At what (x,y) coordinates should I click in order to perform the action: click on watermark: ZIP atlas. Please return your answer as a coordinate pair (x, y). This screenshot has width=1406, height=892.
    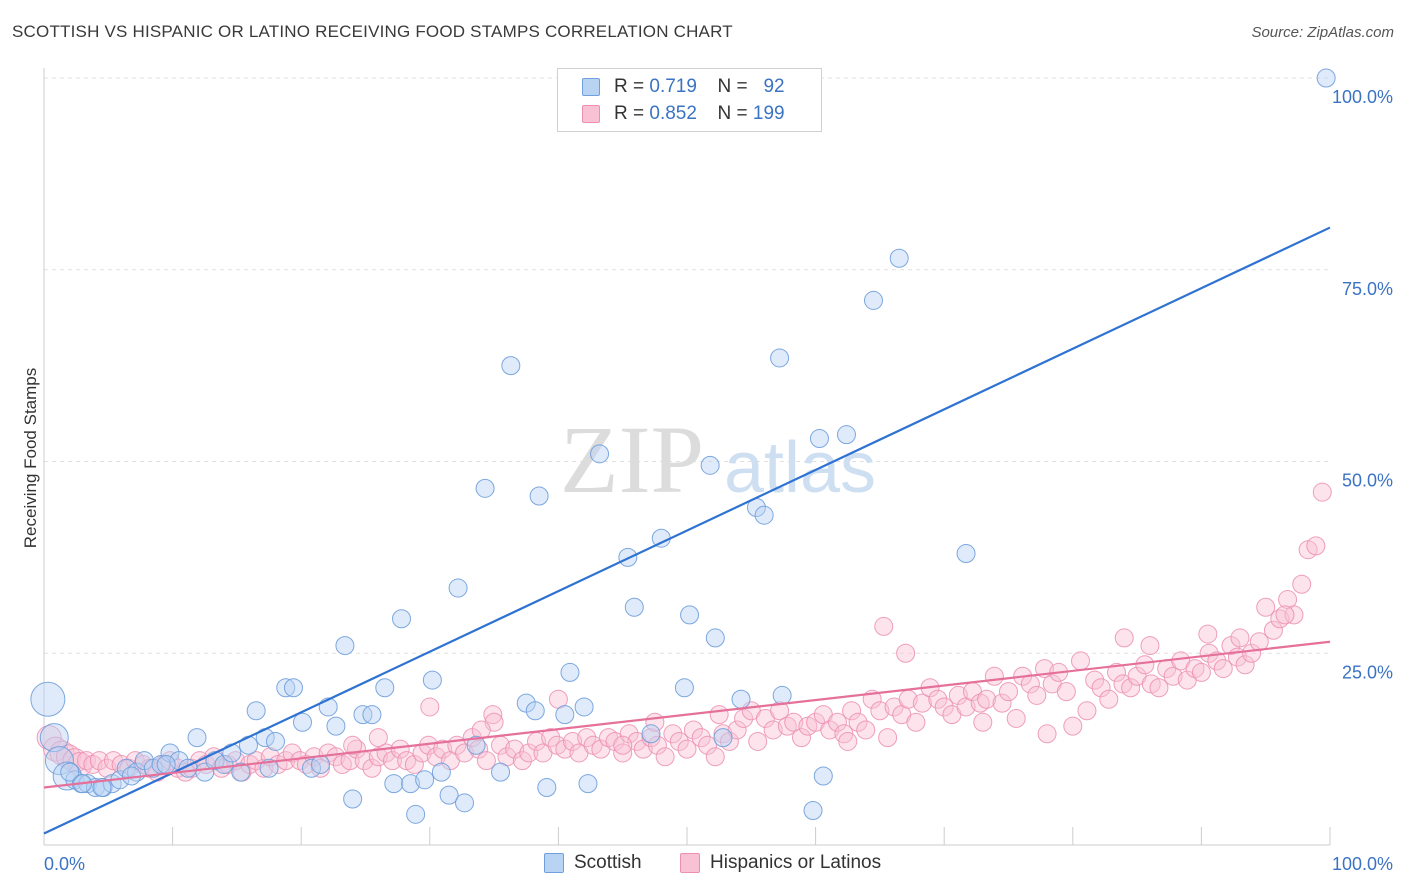
    Looking at the image, I should click on (718, 459).